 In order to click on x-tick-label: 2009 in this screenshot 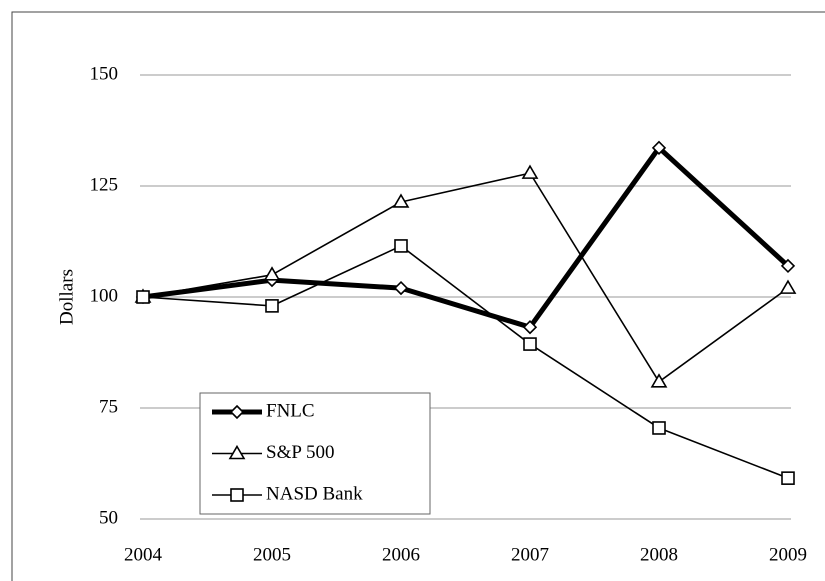, I will do `click(788, 554)`.